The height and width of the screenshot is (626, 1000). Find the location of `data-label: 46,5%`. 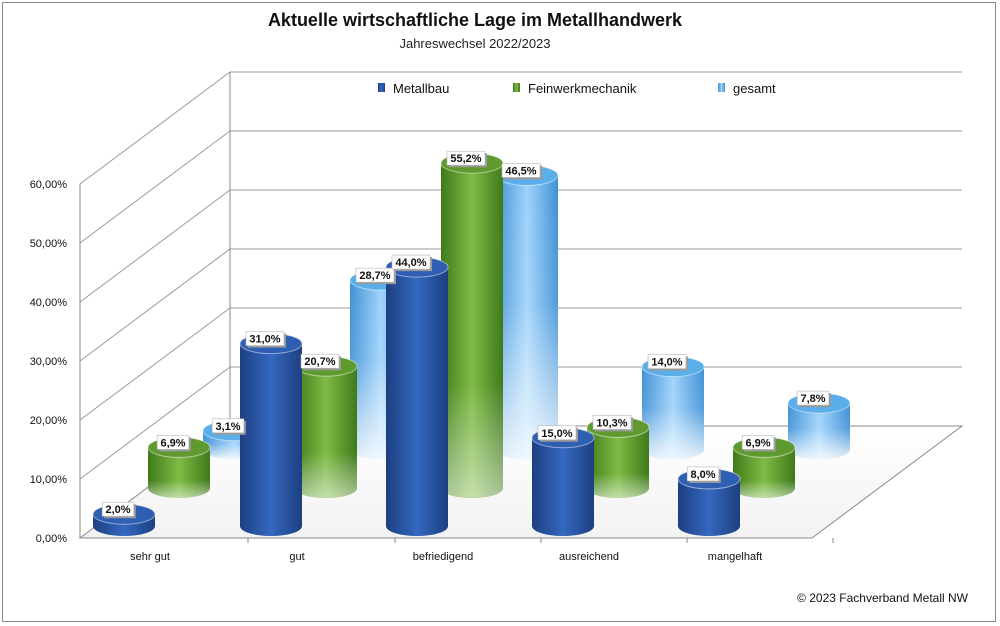

data-label: 46,5% is located at coordinates (521, 171).